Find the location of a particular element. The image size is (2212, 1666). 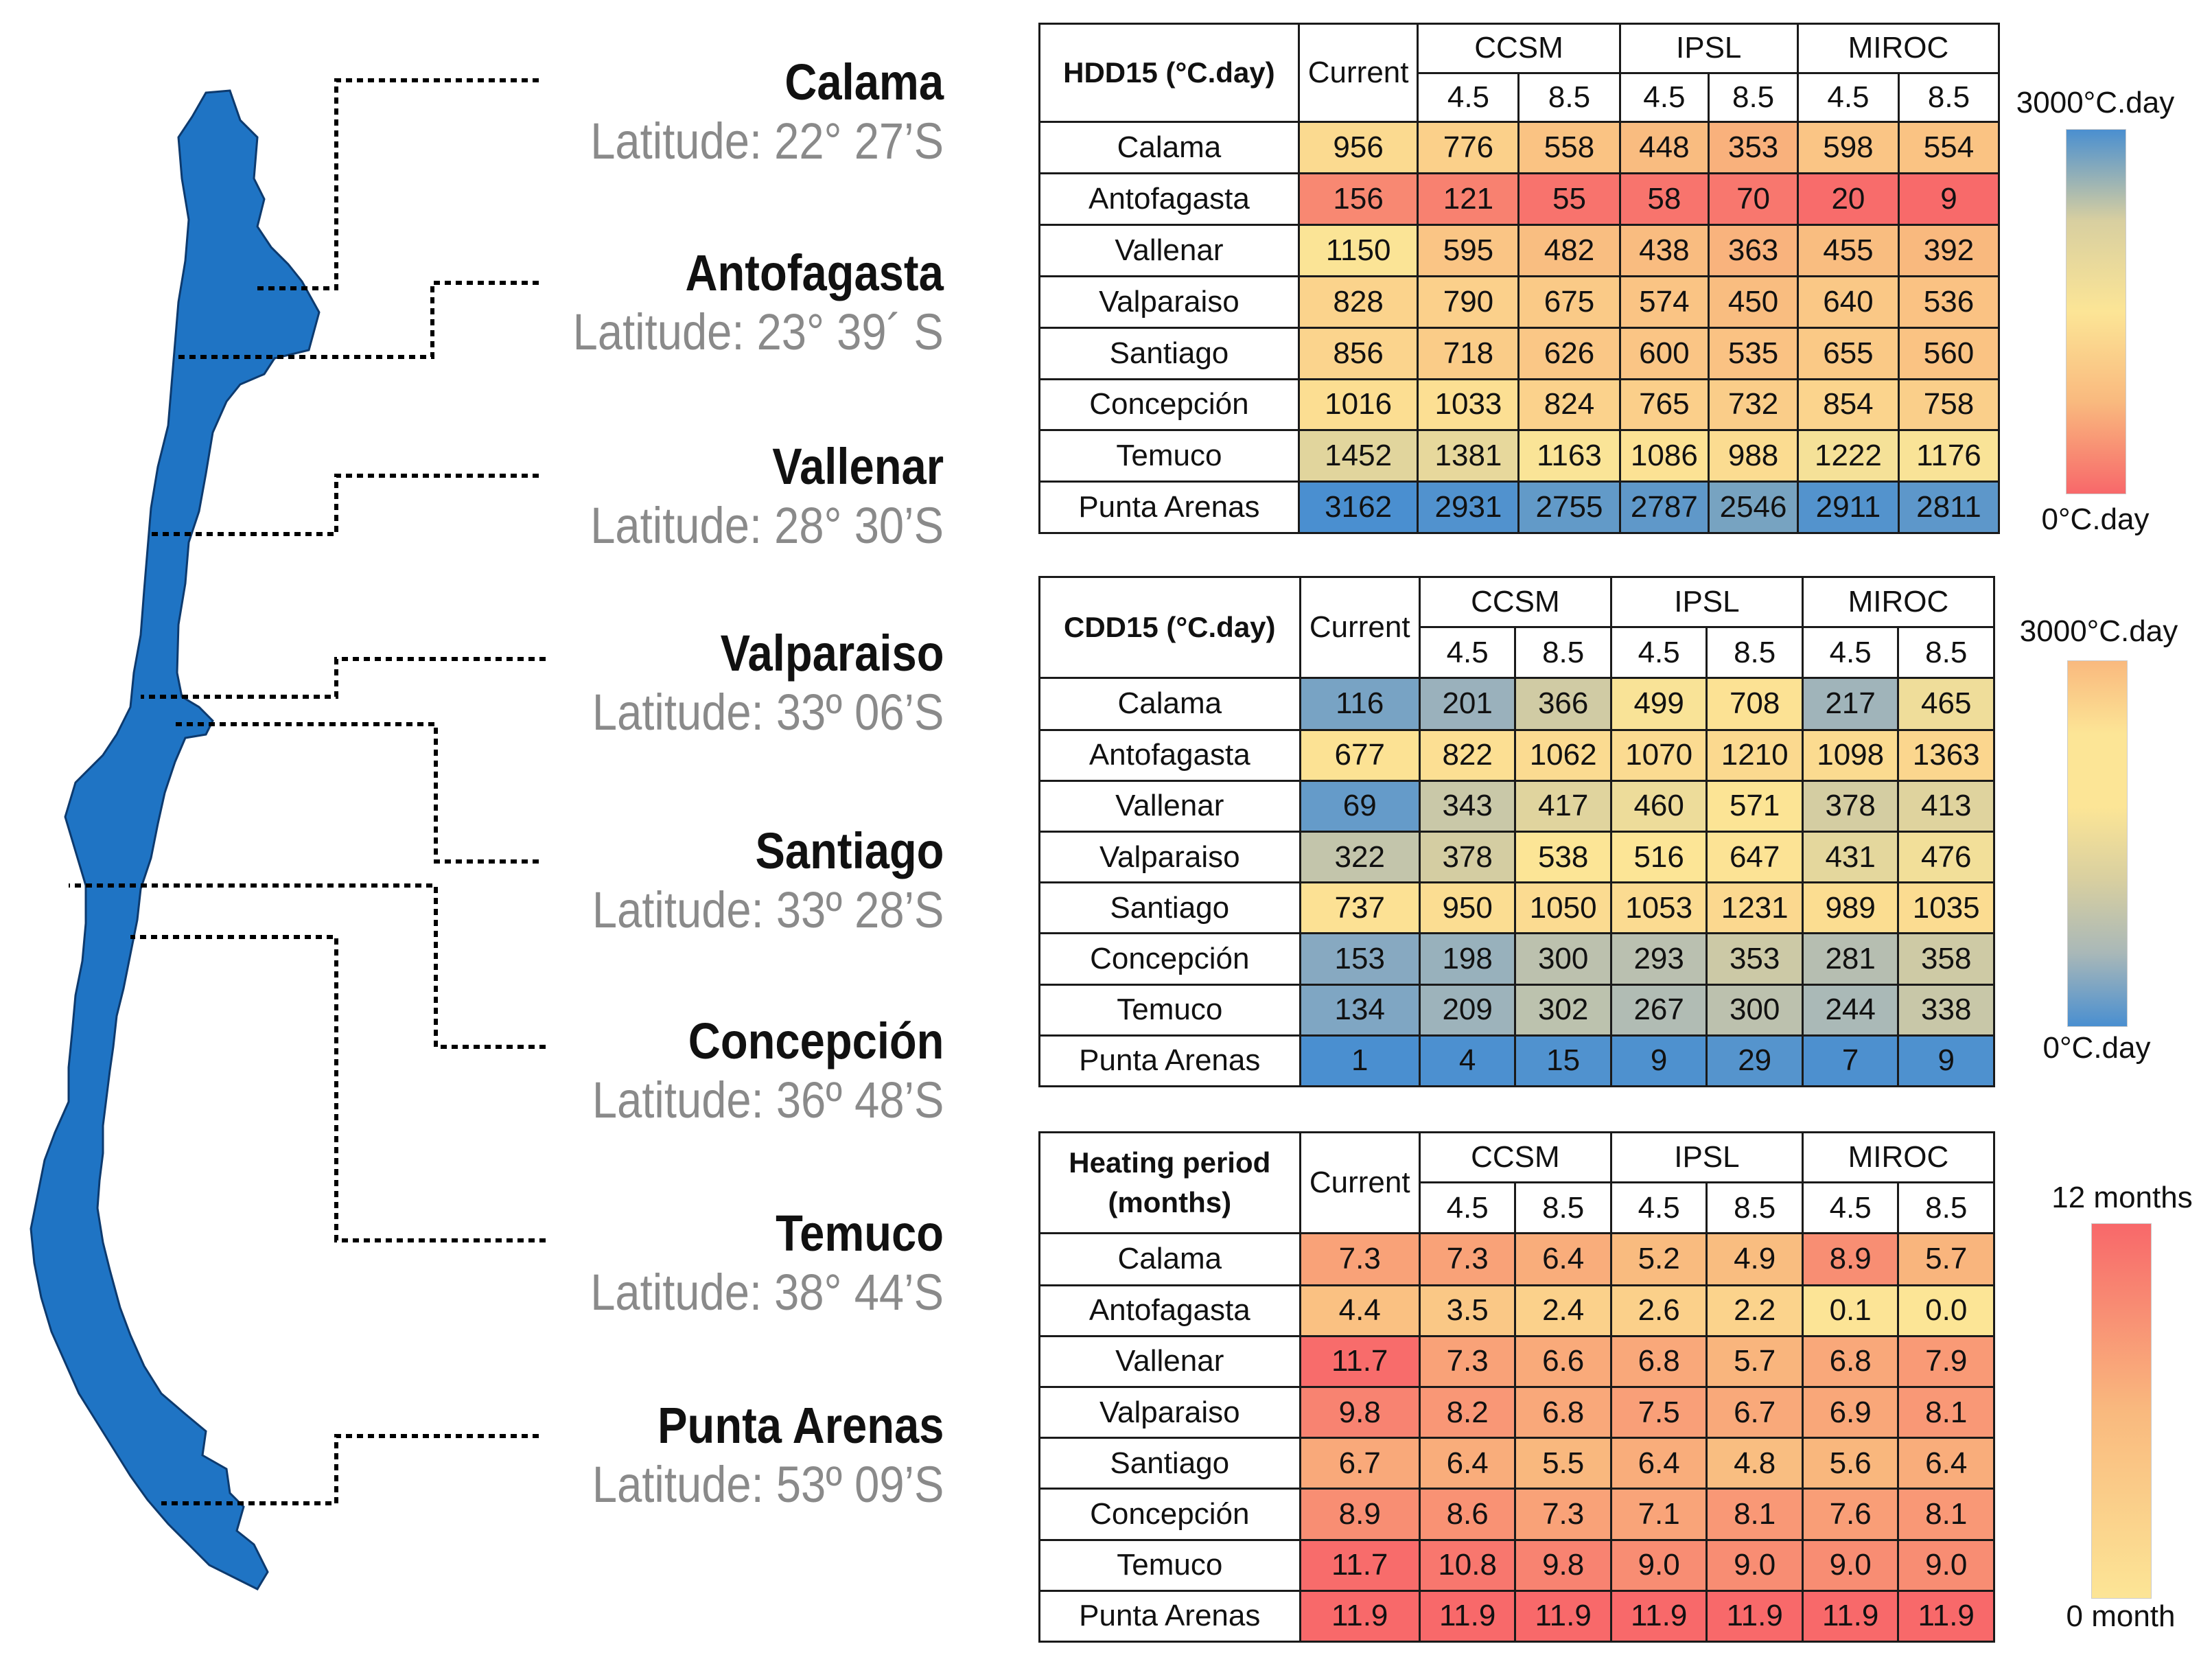

leader-line-temuco is located at coordinates (338, 1088).